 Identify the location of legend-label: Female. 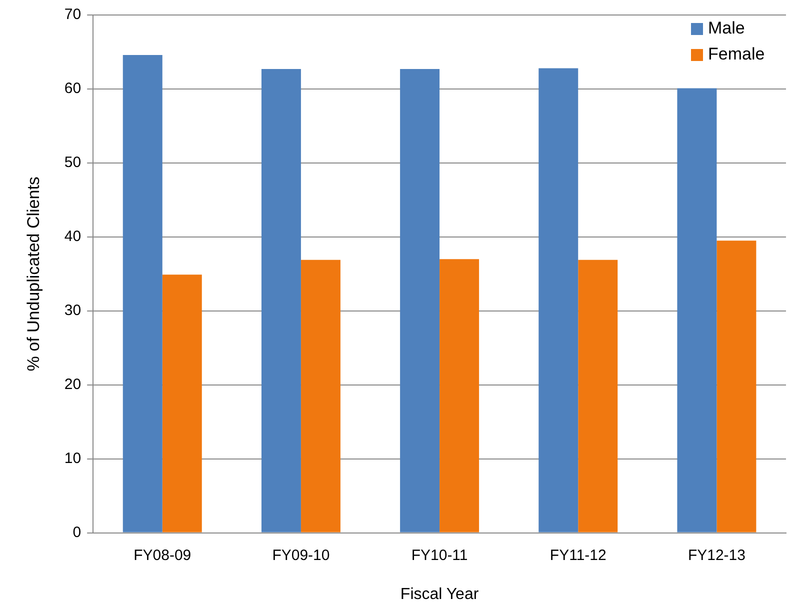
(736, 54).